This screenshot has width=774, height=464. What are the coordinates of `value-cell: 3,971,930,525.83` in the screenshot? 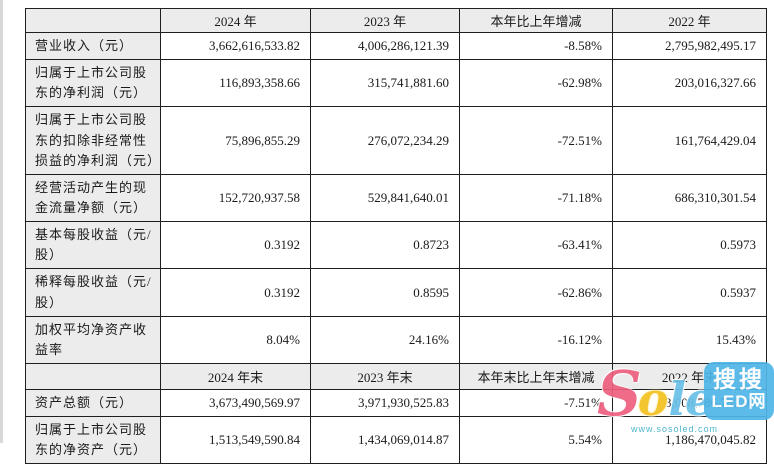 It's located at (385, 403).